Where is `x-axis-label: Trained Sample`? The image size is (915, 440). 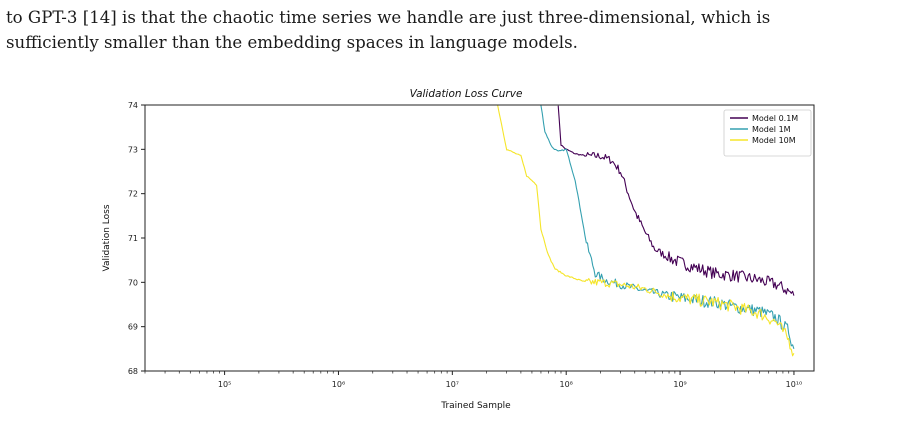 x-axis-label: Trained Sample is located at coordinates (475, 406).